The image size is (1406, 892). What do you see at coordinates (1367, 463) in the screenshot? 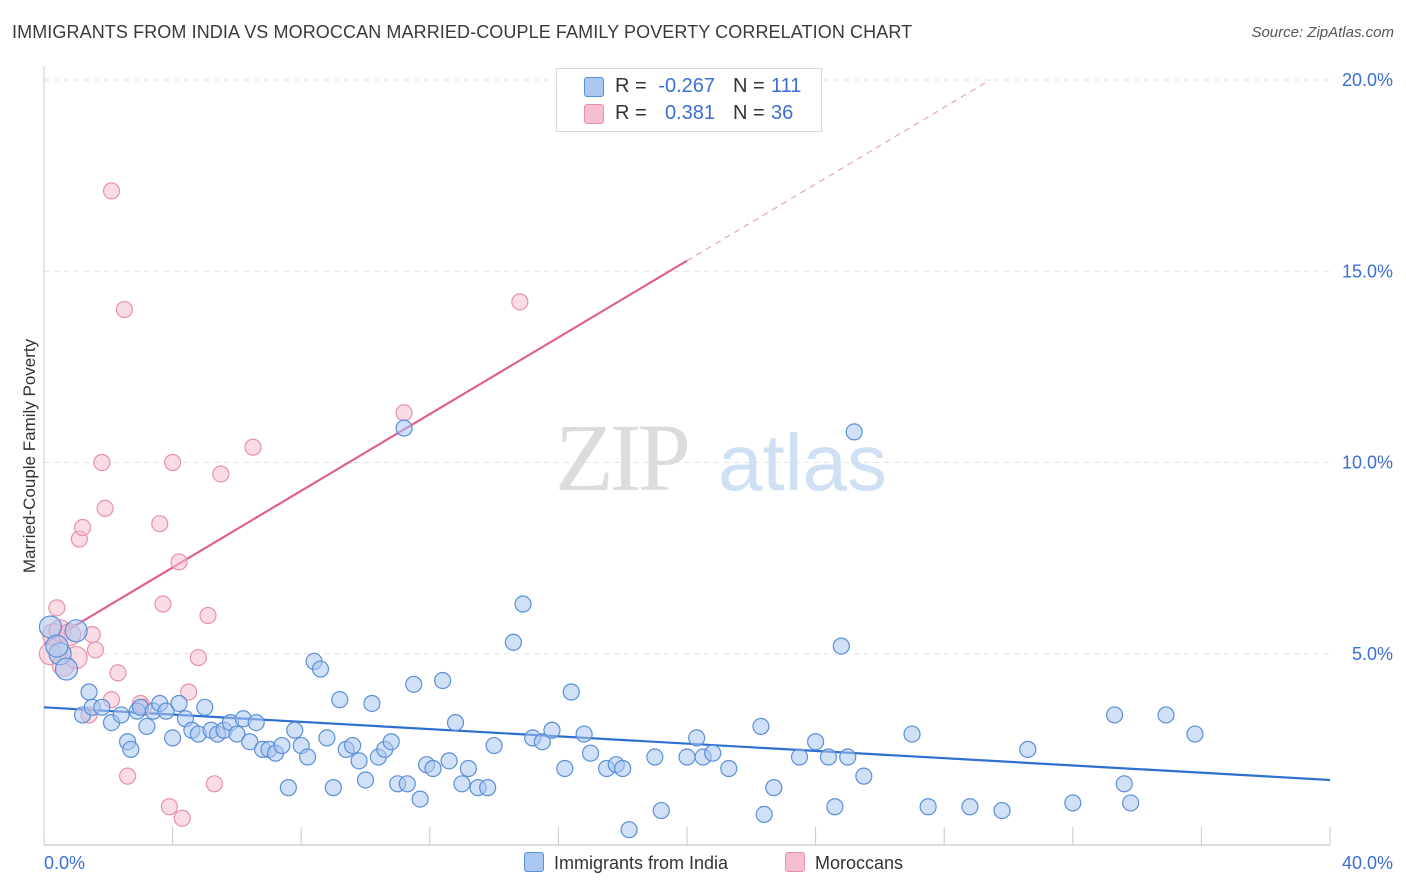
I see `y-tick-label: 10.0%` at bounding box center [1367, 463].